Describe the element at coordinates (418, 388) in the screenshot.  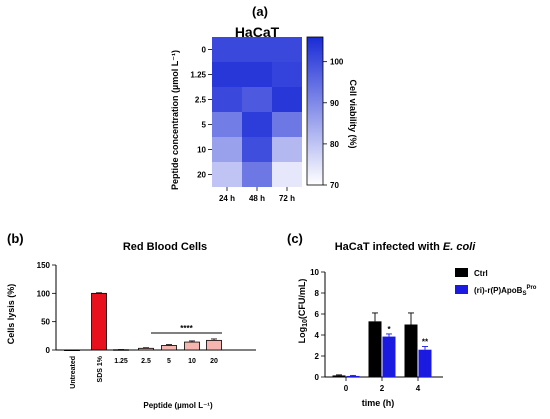
I see `infection-category-label: 4` at that location.